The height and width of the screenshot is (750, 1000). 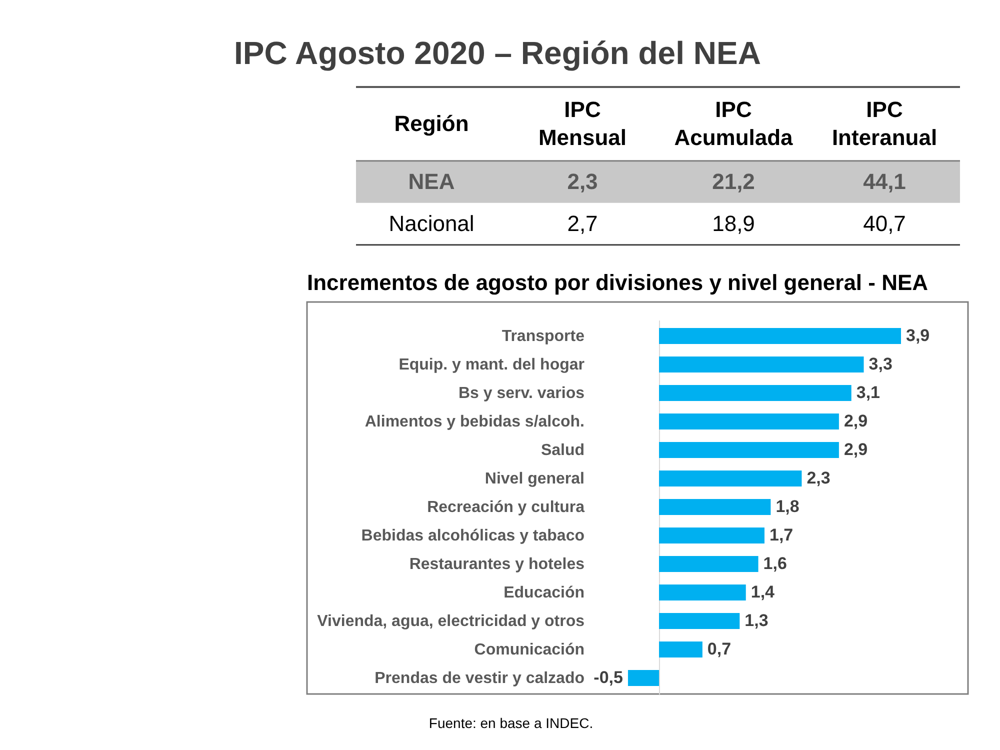 What do you see at coordinates (880, 364) in the screenshot?
I see `data-label: 3,3` at bounding box center [880, 364].